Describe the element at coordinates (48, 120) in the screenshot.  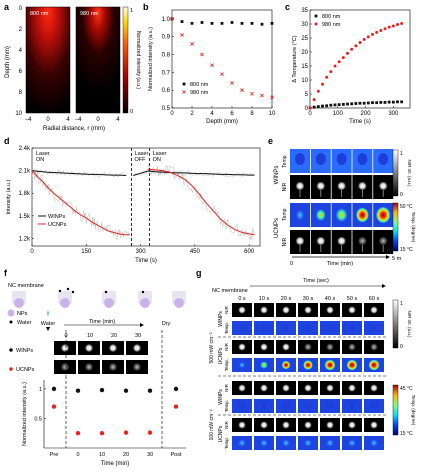
I see `panel-a-xtick: 0` at that location.